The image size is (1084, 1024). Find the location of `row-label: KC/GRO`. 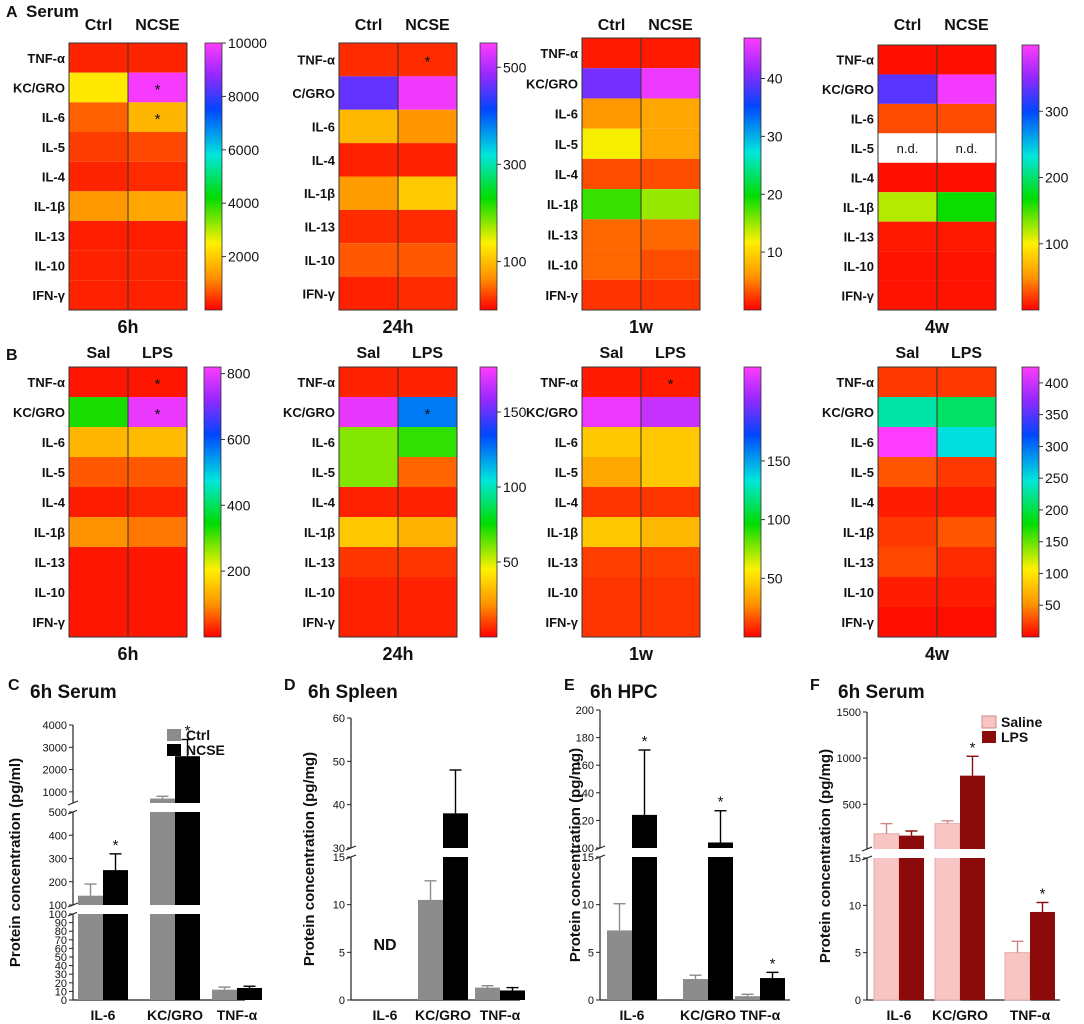

row-label: KC/GRO is located at coordinates (39, 412).